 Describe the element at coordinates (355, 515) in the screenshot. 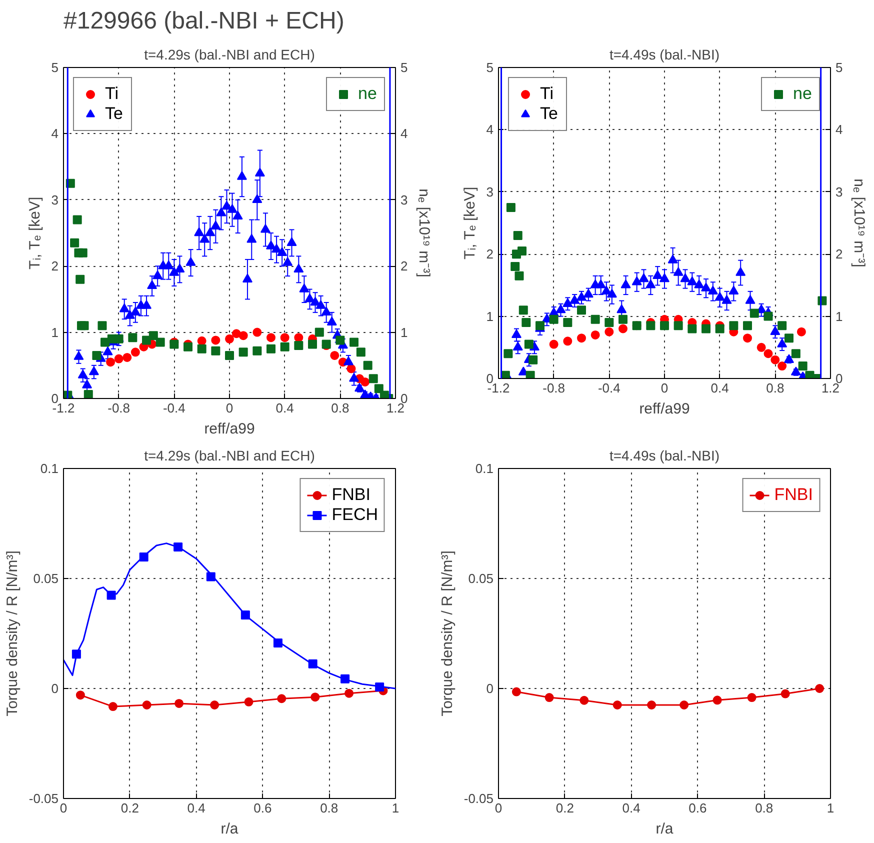

I see `legend-label: FECH` at that location.